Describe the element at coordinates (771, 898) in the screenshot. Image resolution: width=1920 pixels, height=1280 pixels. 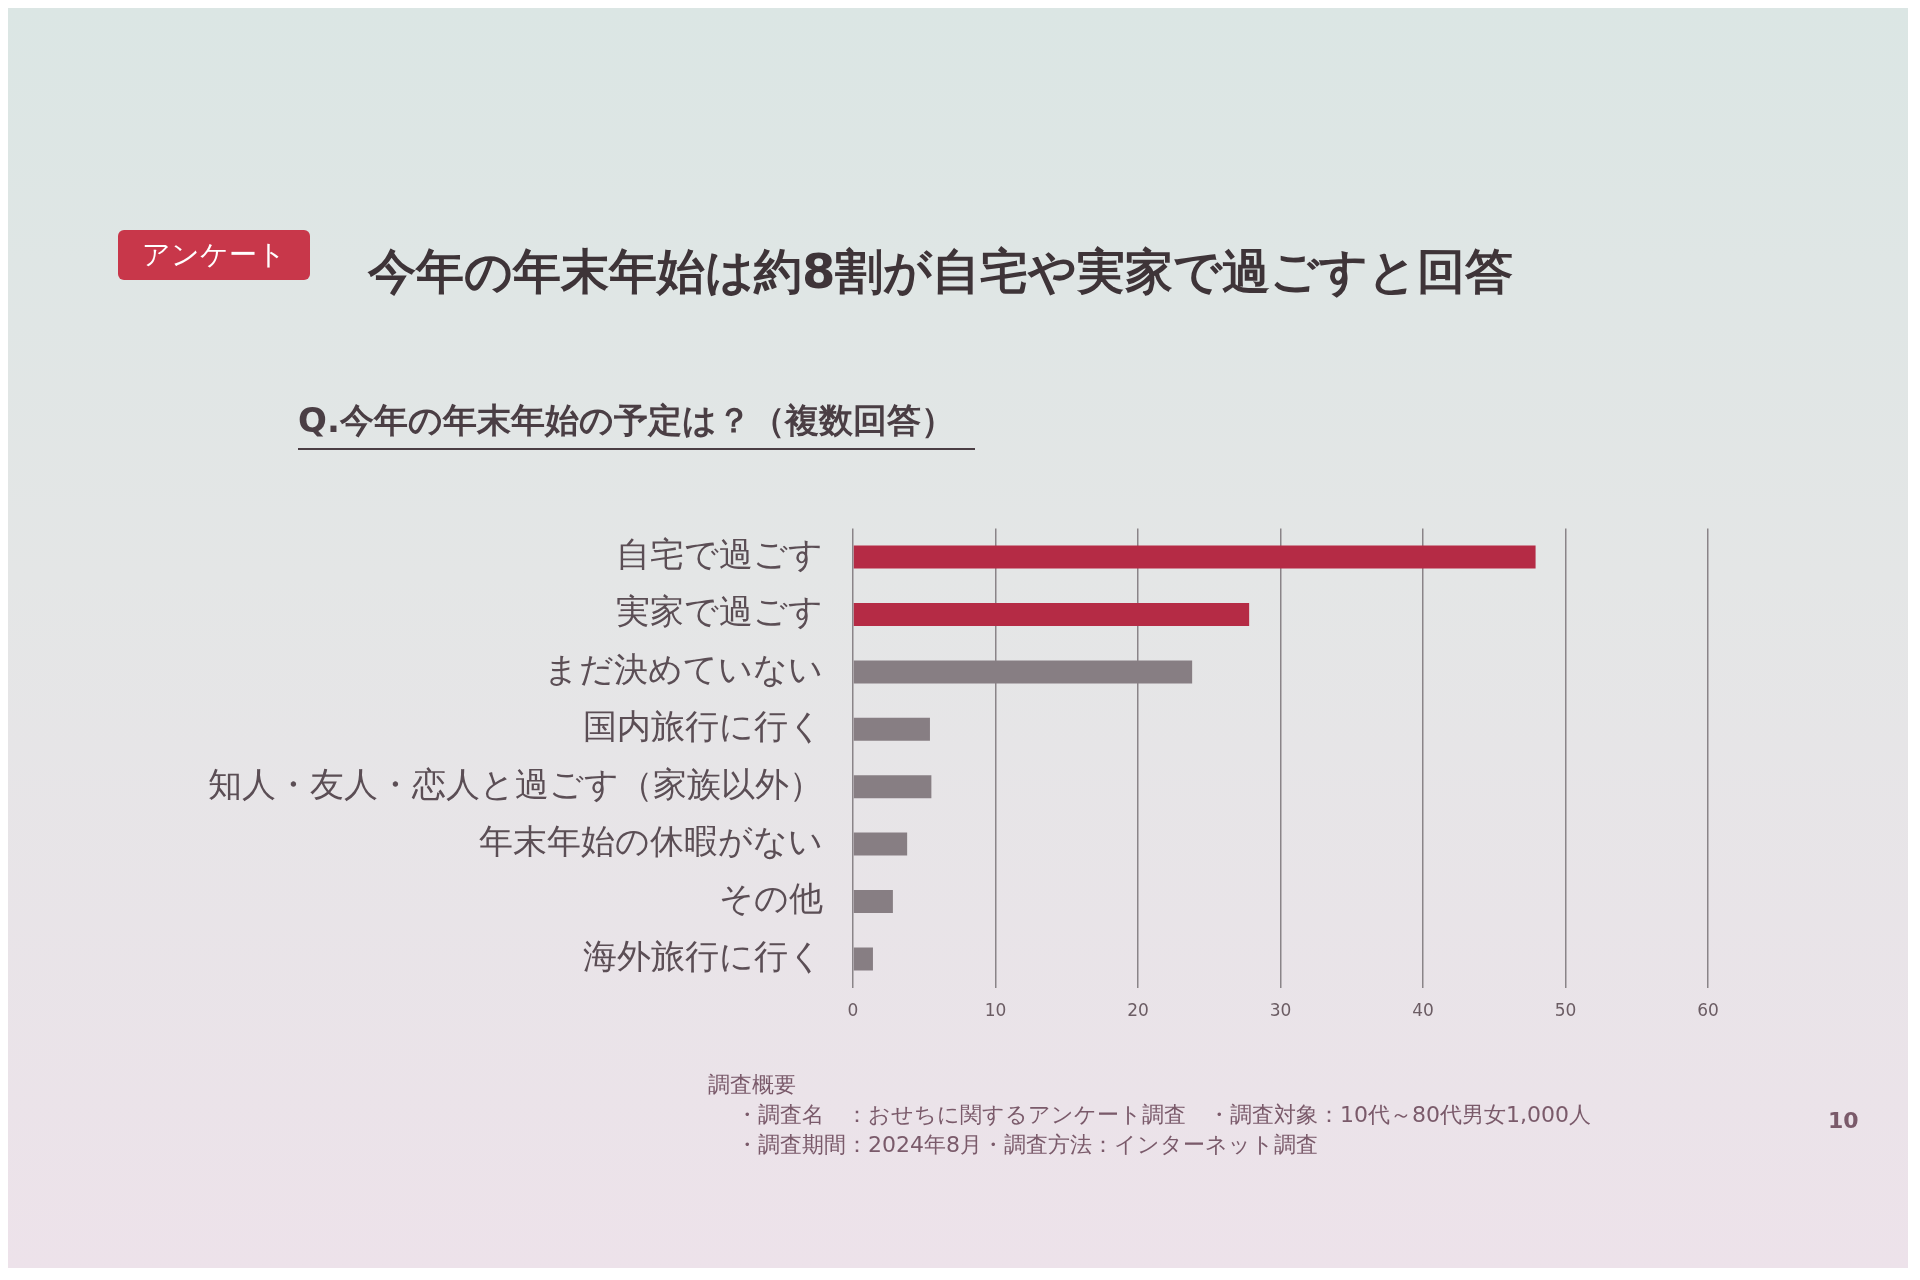
I see `y-tick-label: その他` at that location.